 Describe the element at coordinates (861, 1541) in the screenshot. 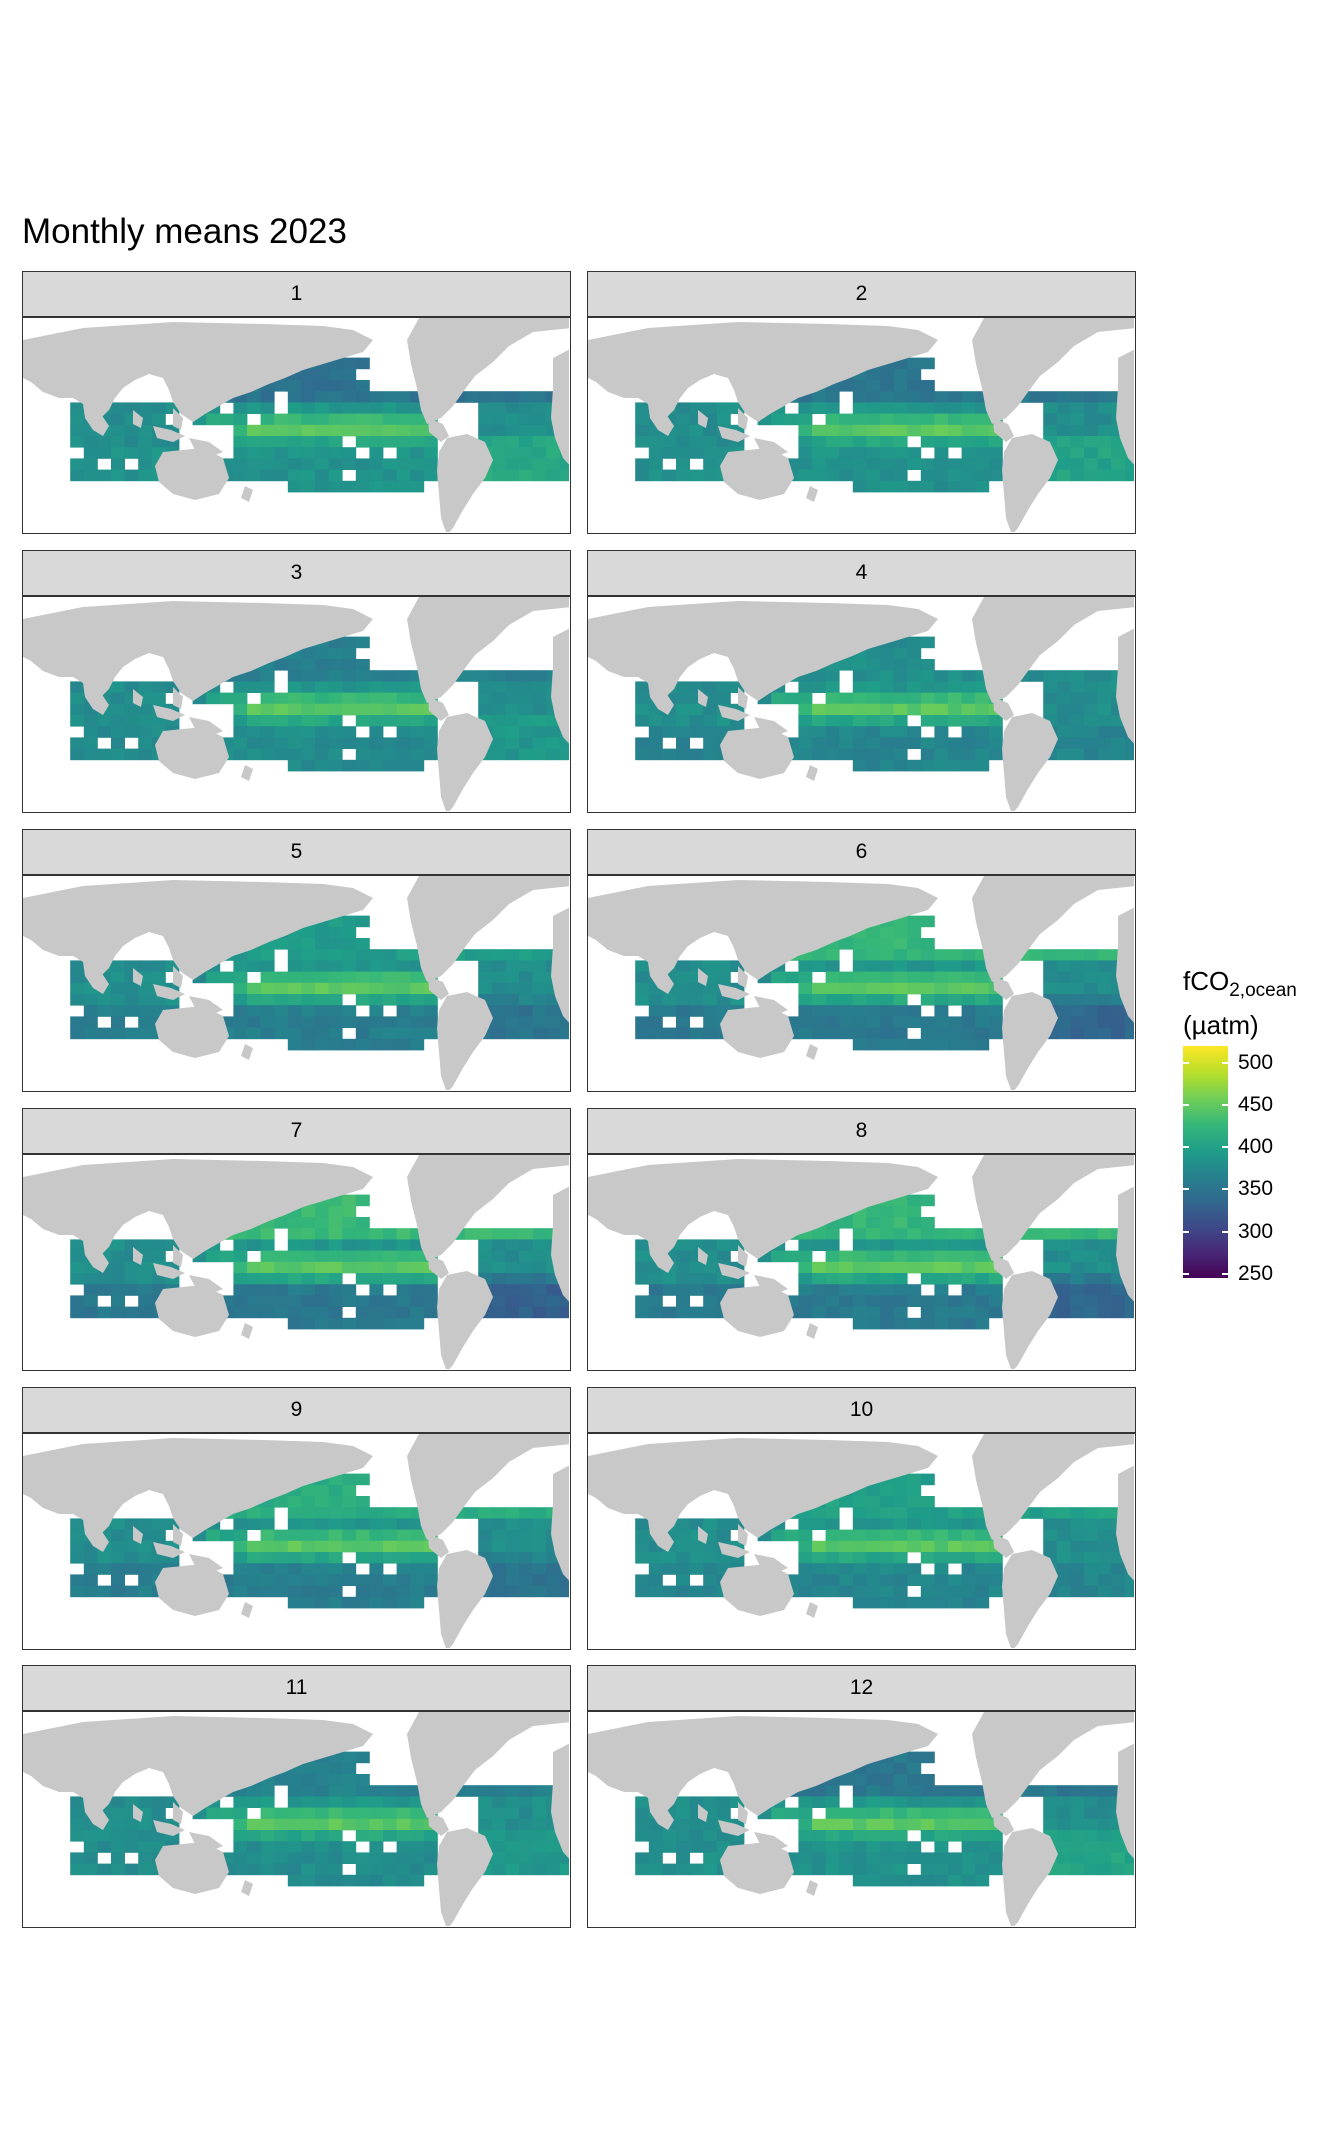

I see `map-svg` at that location.